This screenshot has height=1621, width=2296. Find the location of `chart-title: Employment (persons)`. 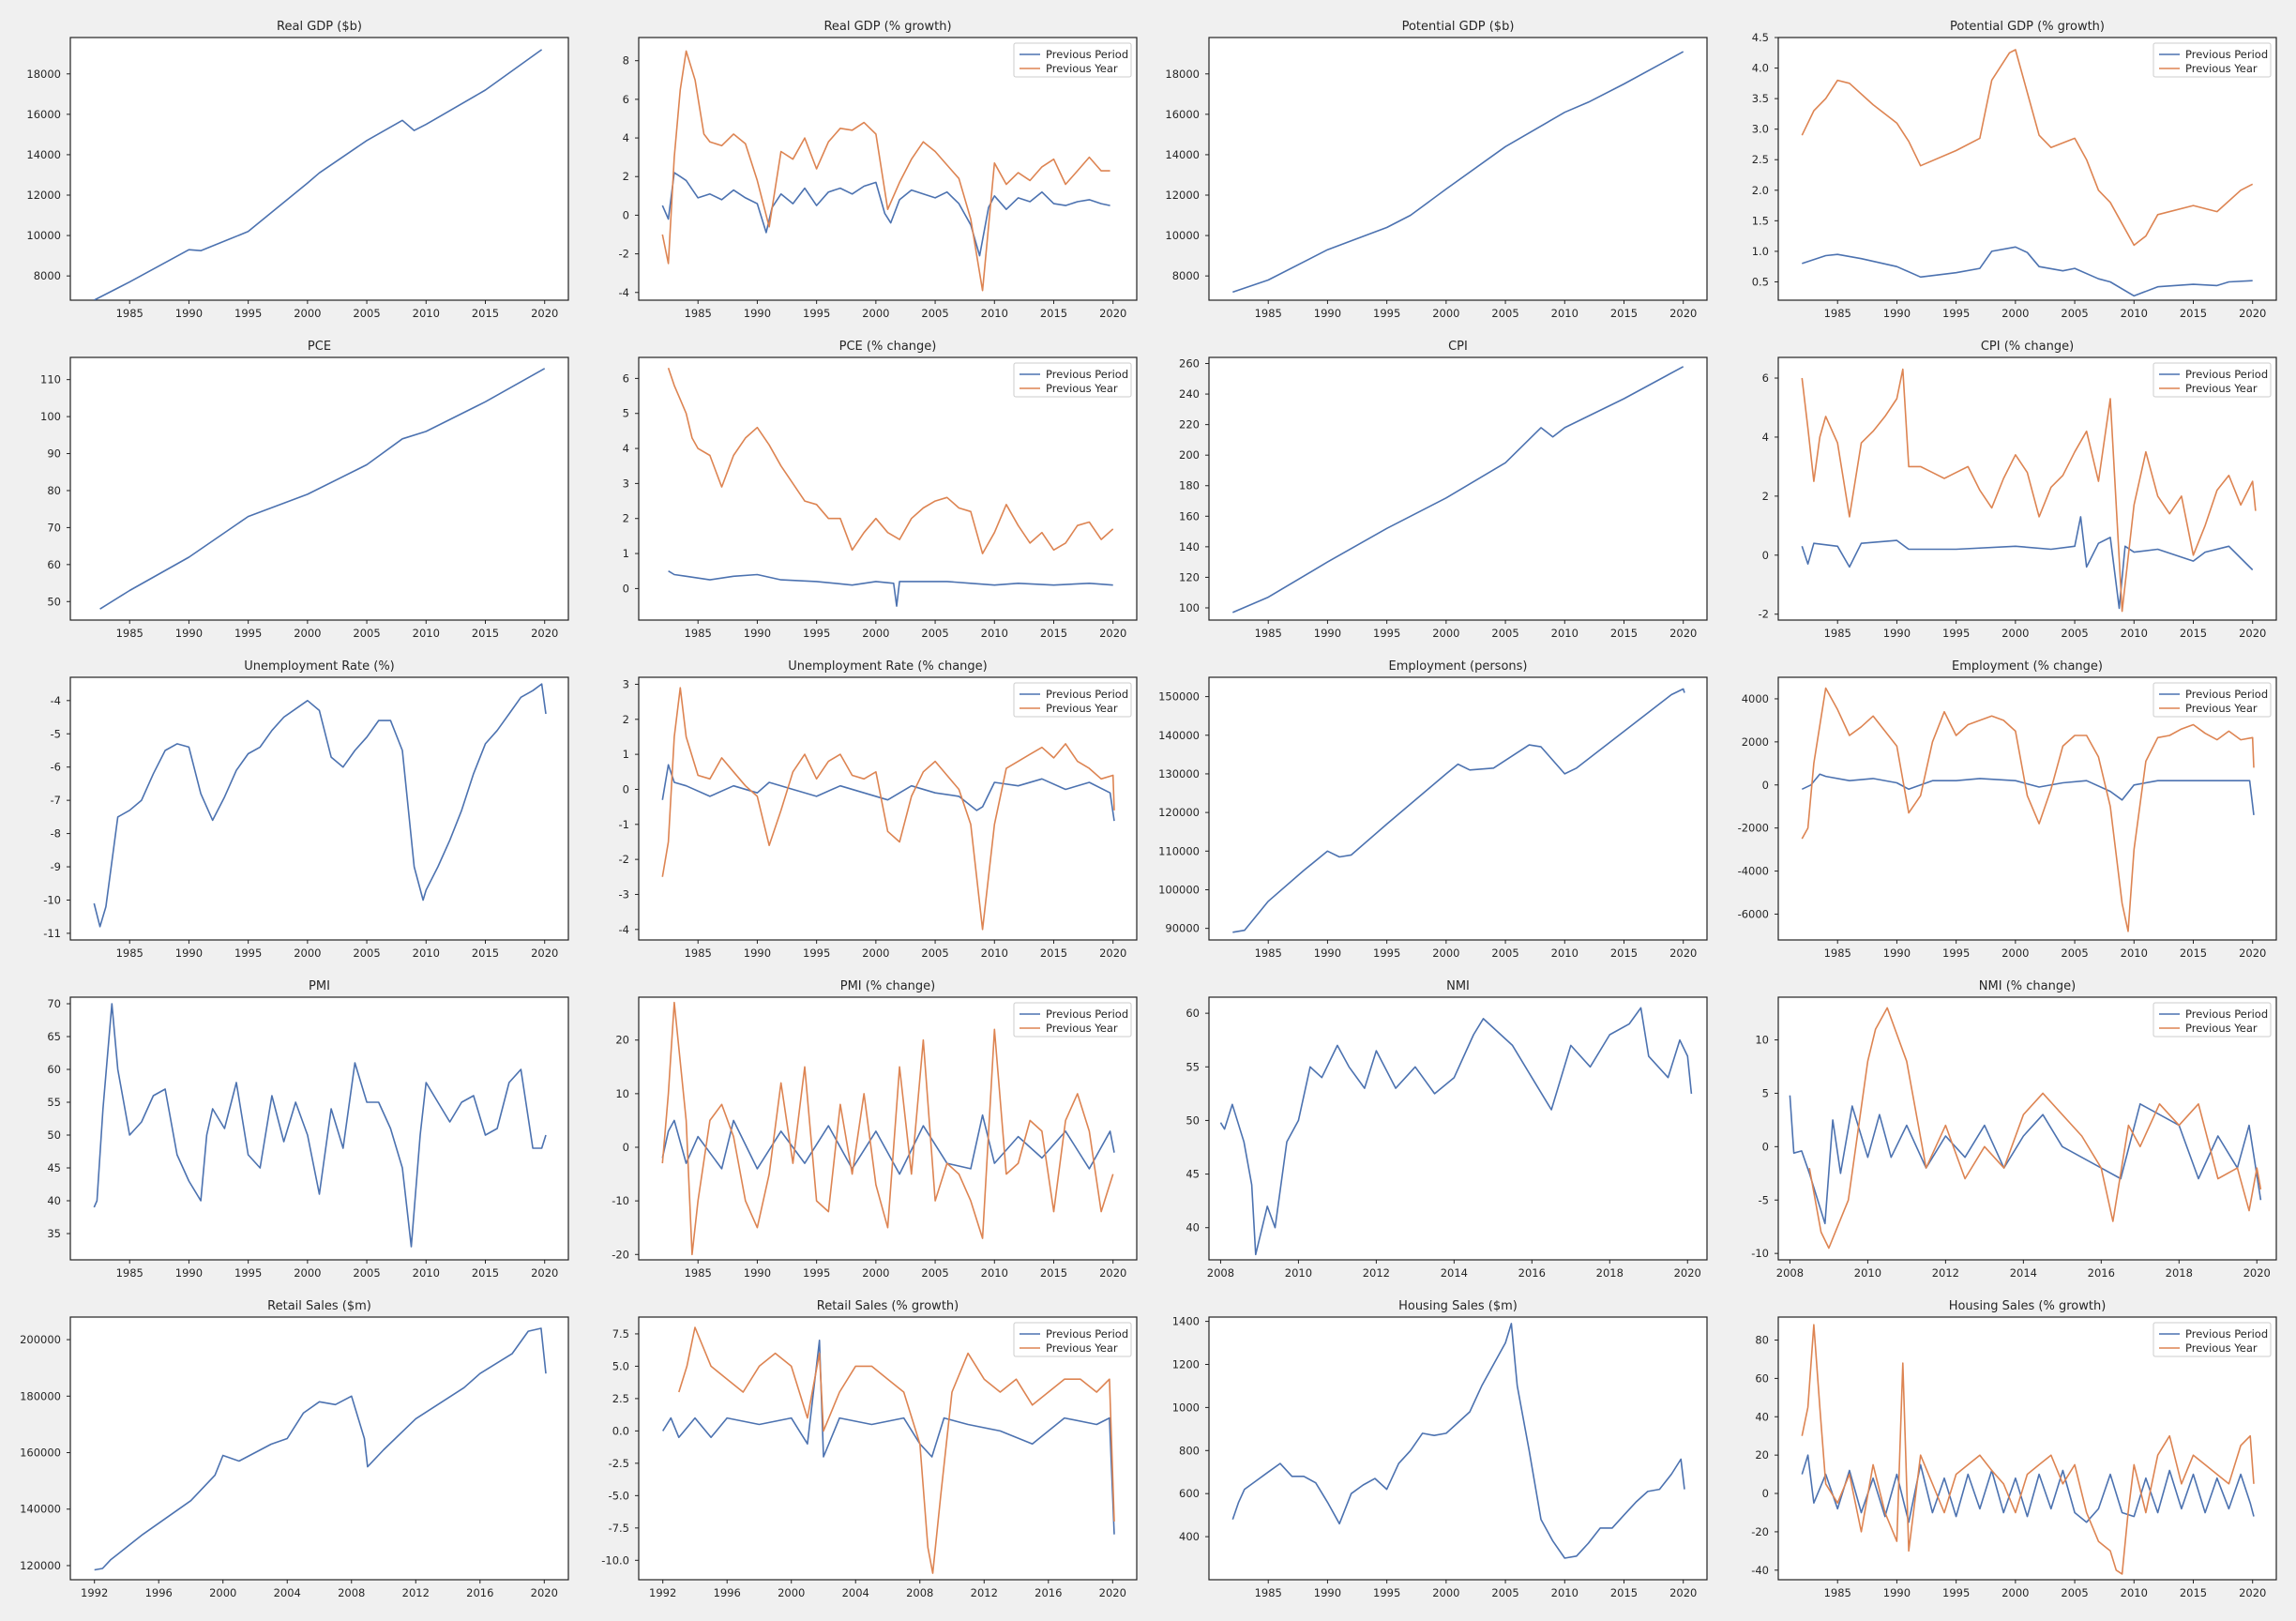

chart-title: Employment (persons) is located at coordinates (1458, 666).